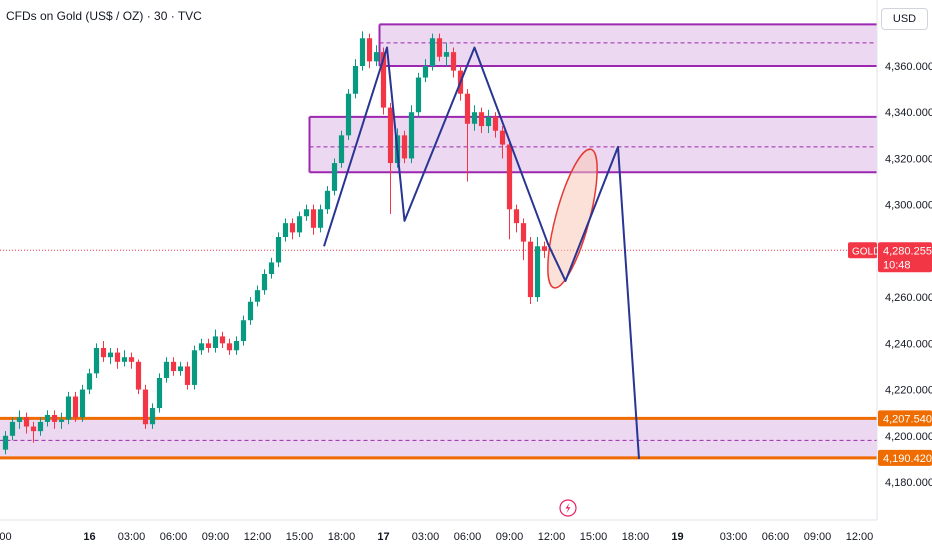 The height and width of the screenshot is (555, 932). Describe the element at coordinates (904, 275) in the screenshot. I see `price-axis-bg` at that location.